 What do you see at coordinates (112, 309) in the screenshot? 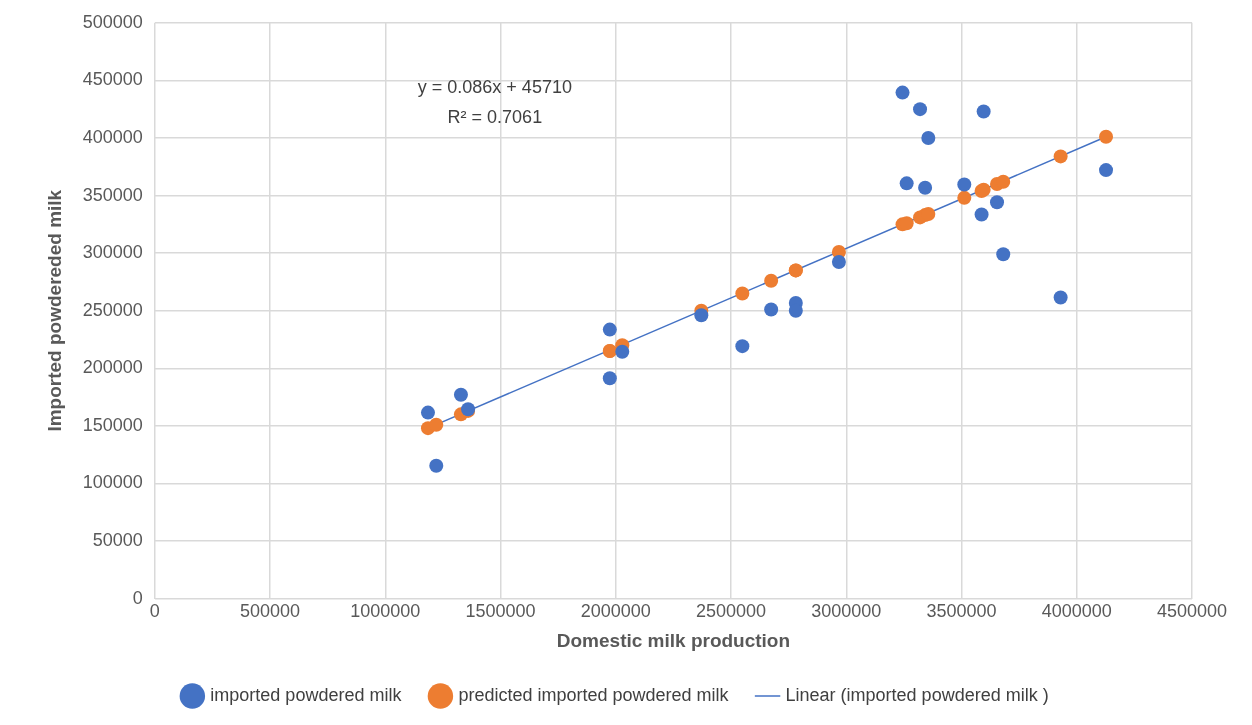
I see `y-tick-label: 250000` at bounding box center [112, 309].